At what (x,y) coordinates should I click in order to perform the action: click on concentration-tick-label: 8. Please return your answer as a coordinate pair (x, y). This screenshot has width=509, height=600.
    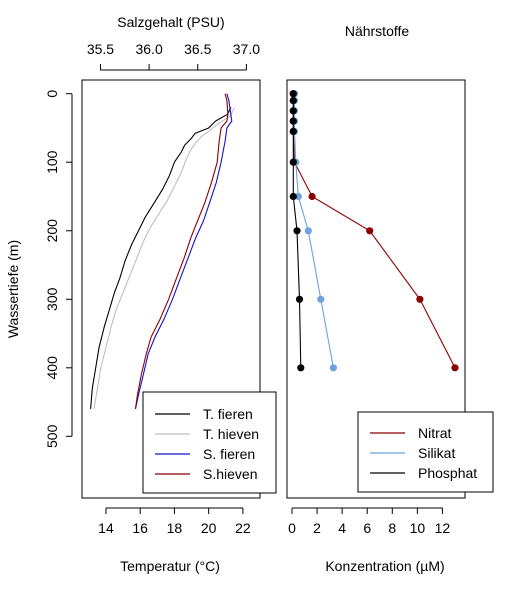
    Looking at the image, I should click on (392, 528).